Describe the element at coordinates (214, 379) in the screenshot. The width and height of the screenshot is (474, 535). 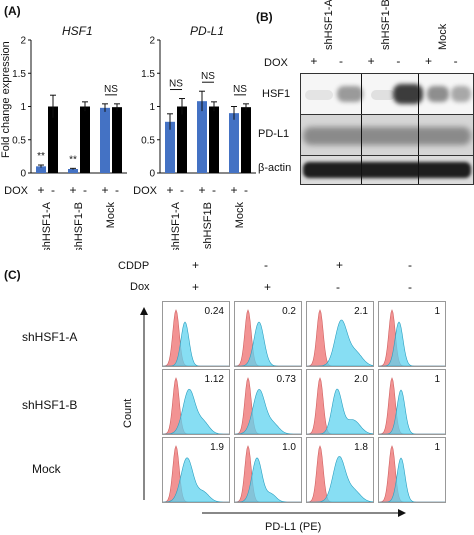
I see `histogram-value: 1.12` at that location.